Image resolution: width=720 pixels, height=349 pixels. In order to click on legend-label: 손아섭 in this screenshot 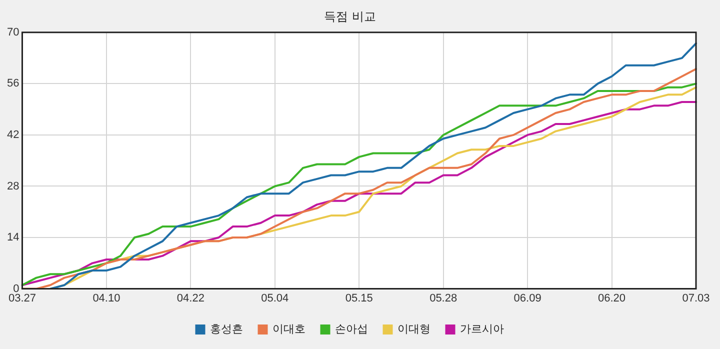, I will do `click(351, 329)`.